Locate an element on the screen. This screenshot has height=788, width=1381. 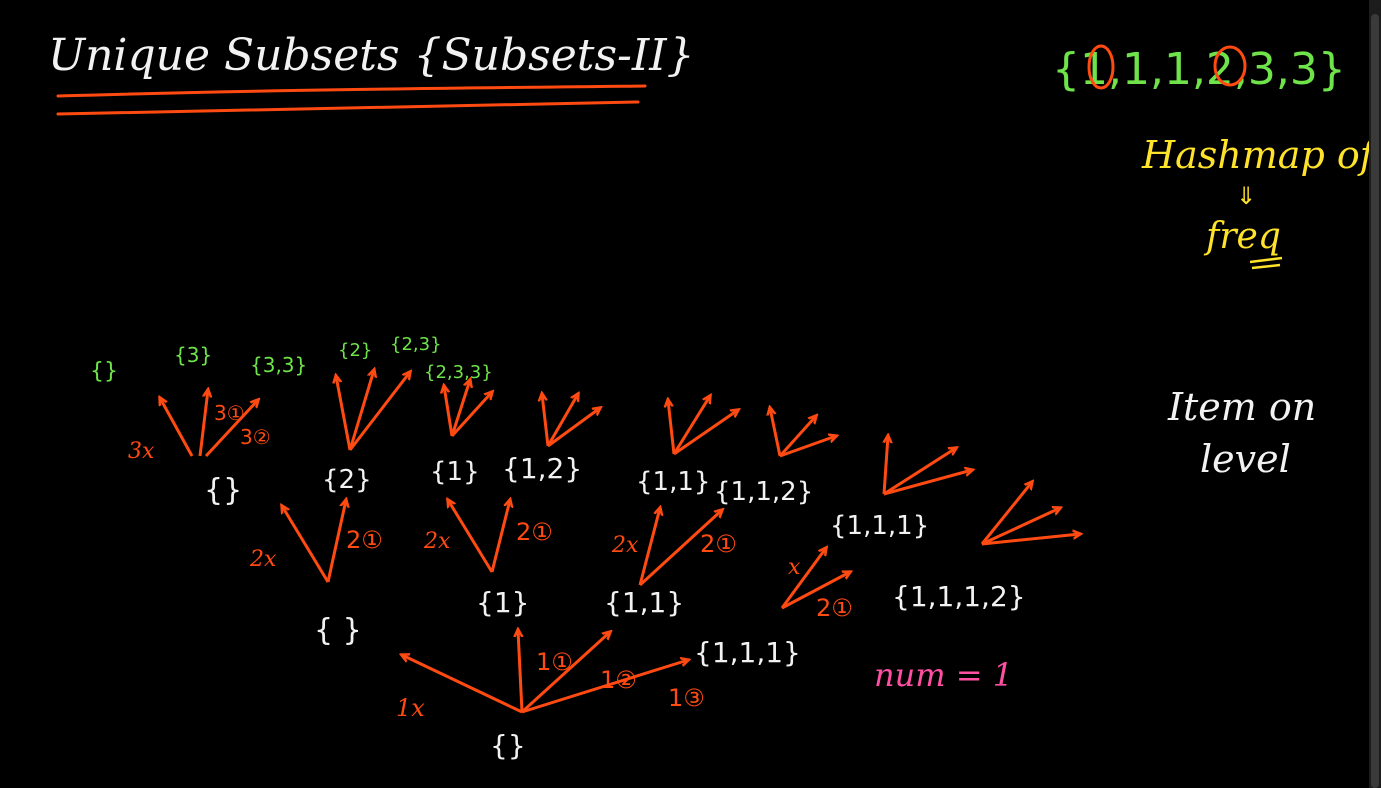
level-1: { } {1} {1,1} {1,1,1} {1,1,1,2} is located at coordinates (670, 624).